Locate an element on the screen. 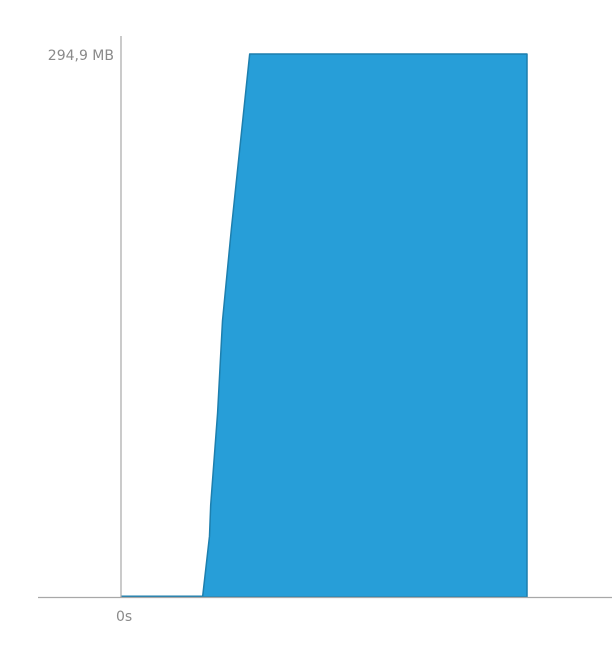 The width and height of the screenshot is (612, 656). x-tick-label: 0s is located at coordinates (124, 617).